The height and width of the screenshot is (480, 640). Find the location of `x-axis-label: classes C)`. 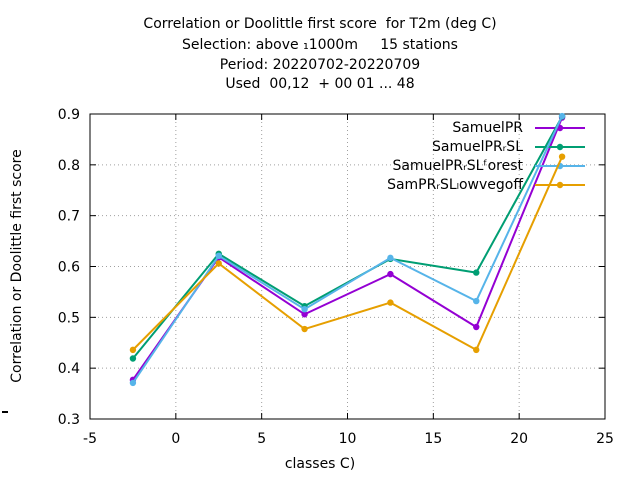

x-axis-label: classes C) is located at coordinates (320, 464).